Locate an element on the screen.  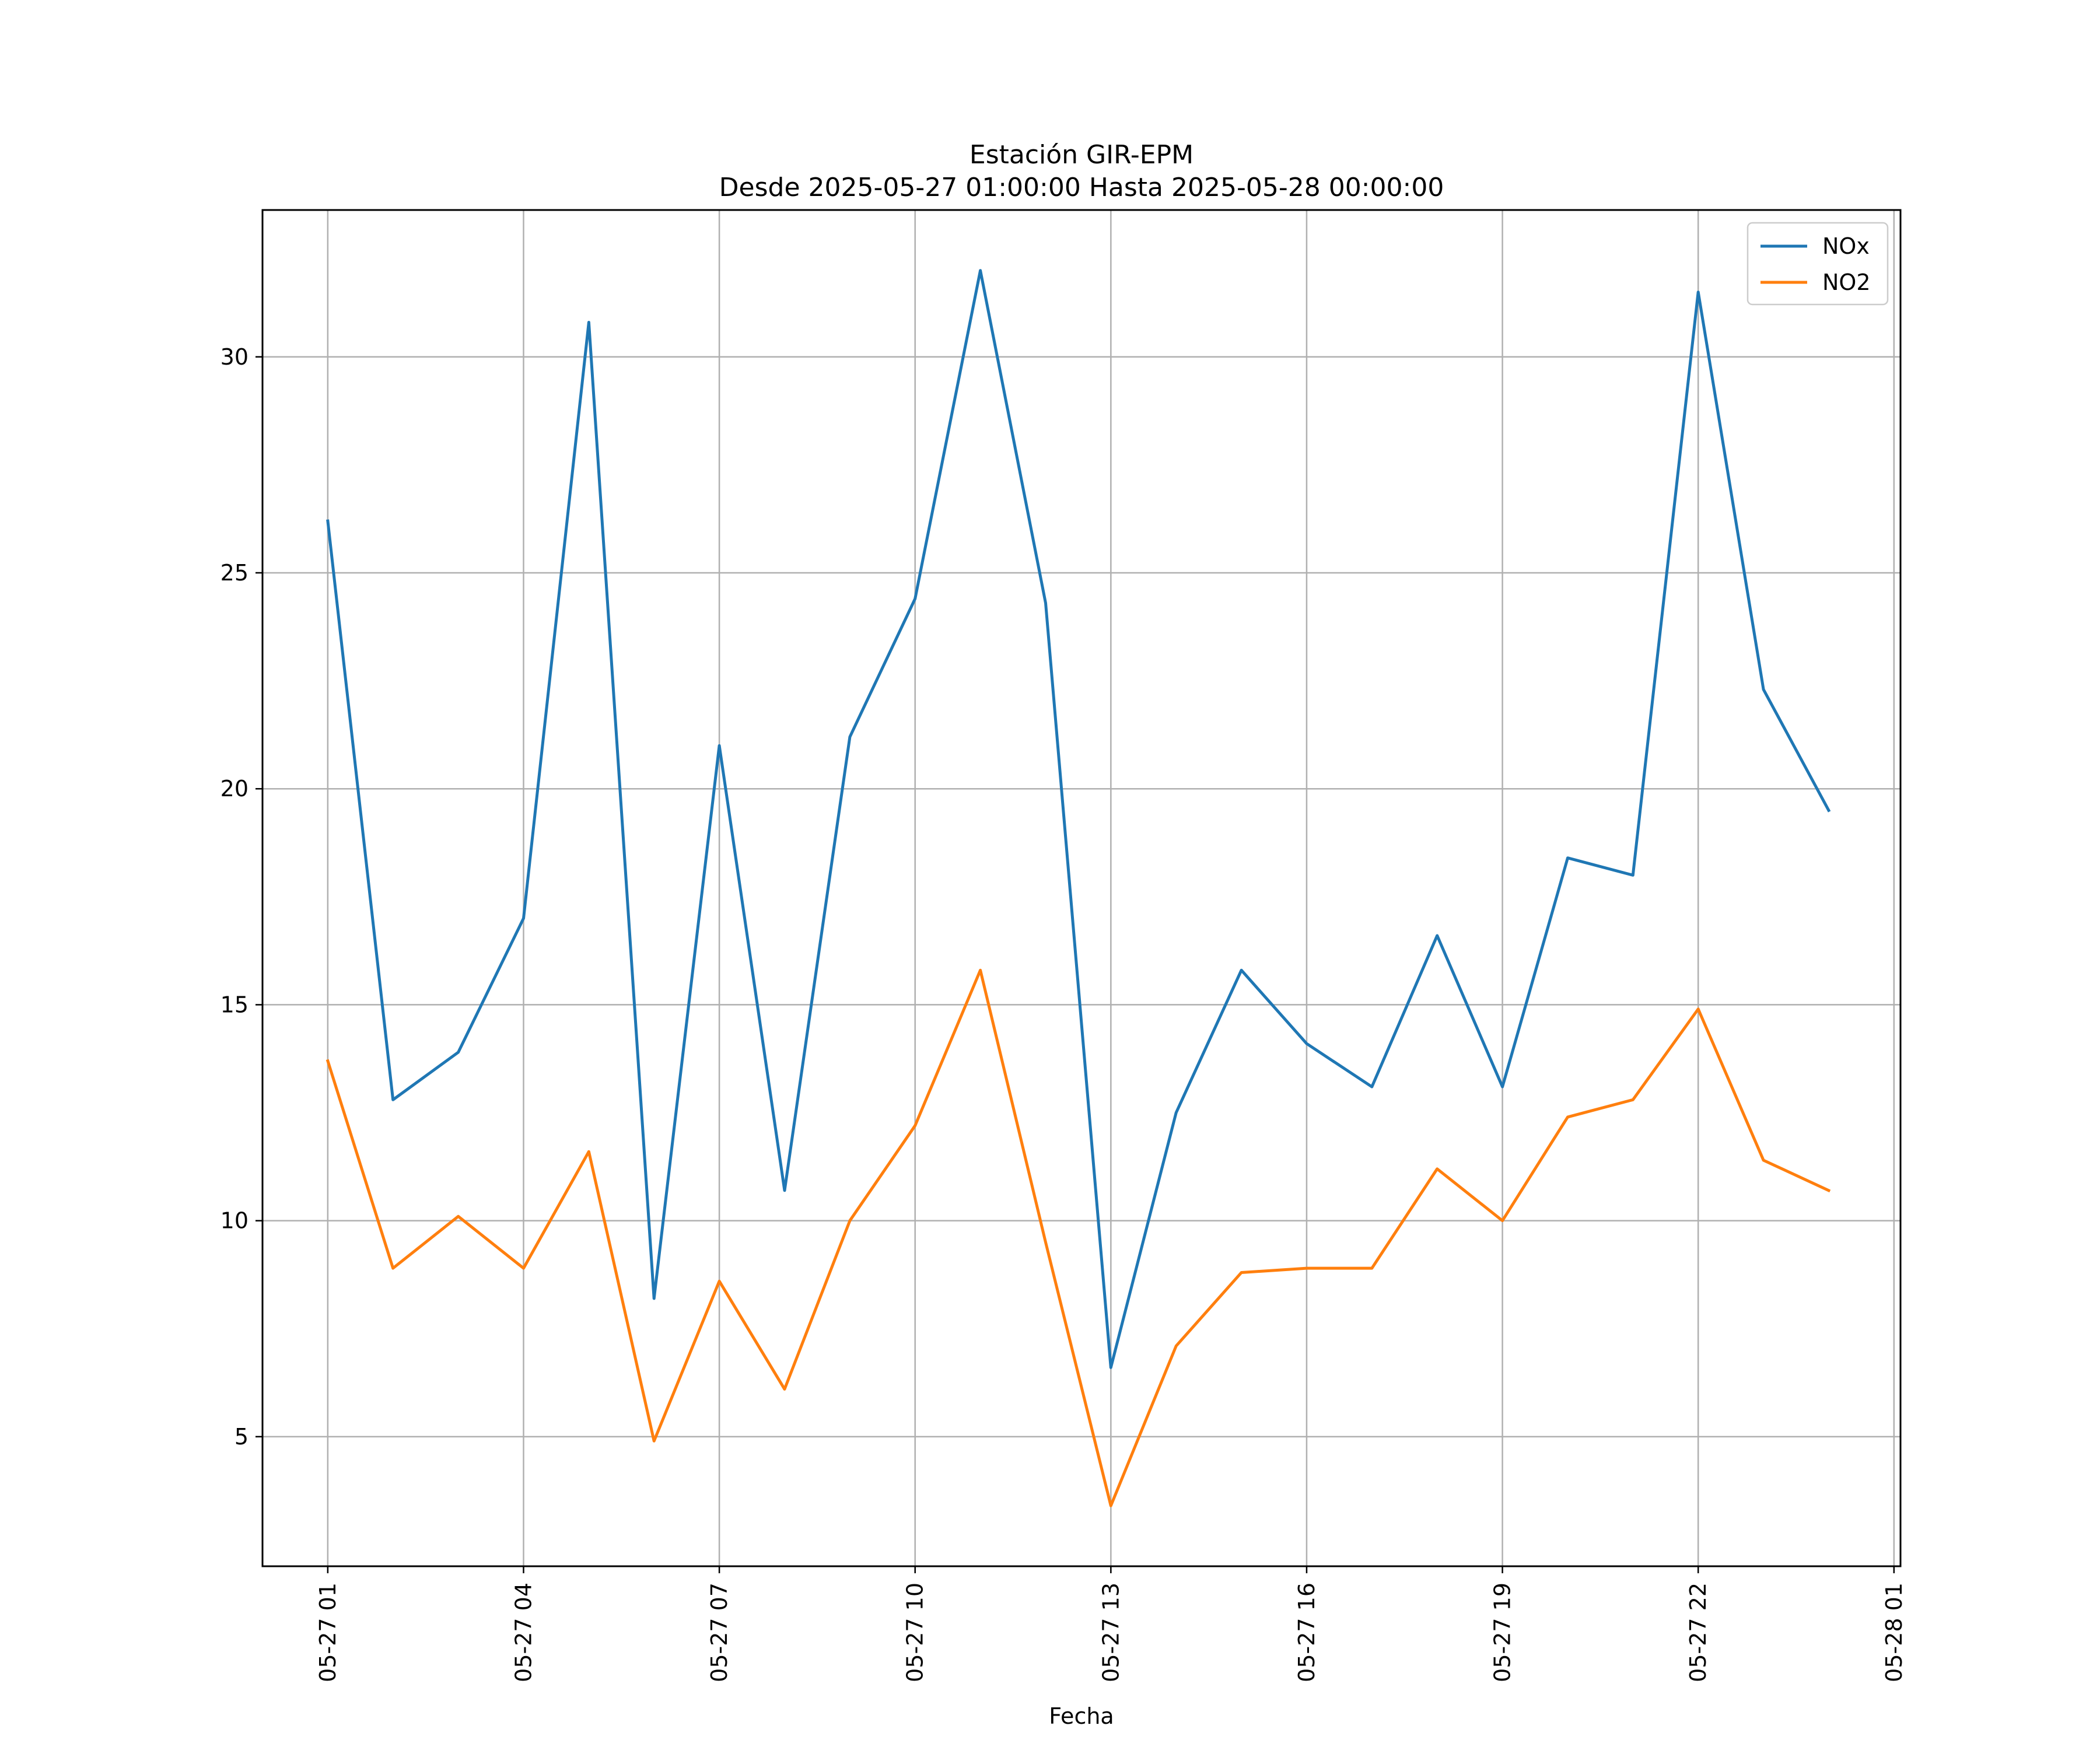
x-tick-label: 05-28 01 is located at coordinates (1894, 1632).